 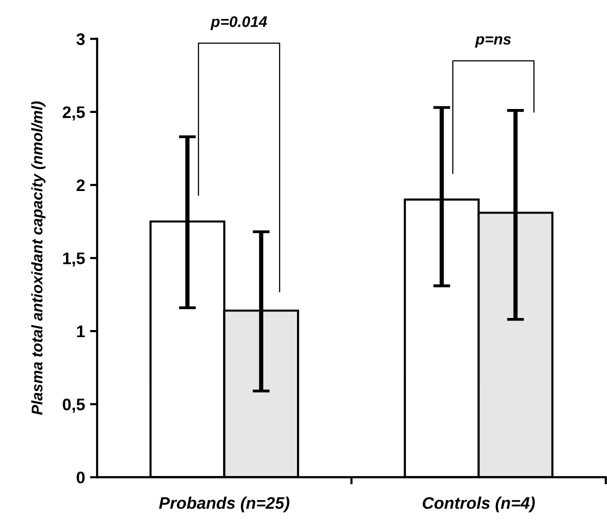 I want to click on text: p=0.014, so click(x=239, y=23).